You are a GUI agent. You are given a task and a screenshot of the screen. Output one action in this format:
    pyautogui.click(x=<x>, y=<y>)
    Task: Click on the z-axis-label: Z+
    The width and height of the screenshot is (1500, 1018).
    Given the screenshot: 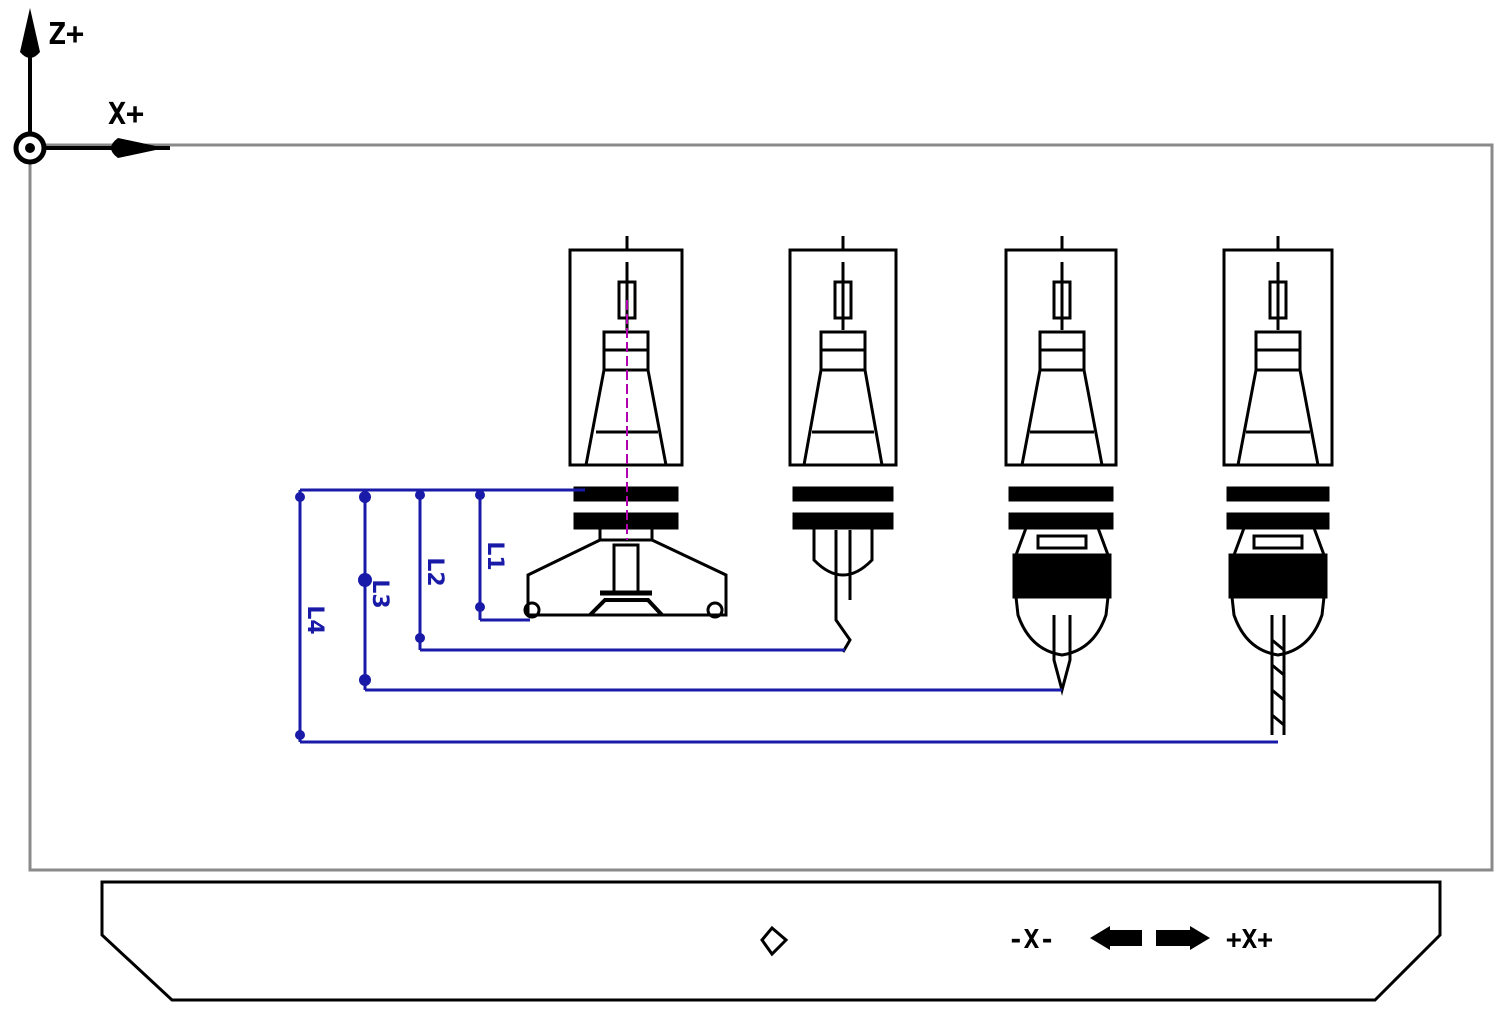 What is the action you would take?
    pyautogui.click(x=66, y=34)
    